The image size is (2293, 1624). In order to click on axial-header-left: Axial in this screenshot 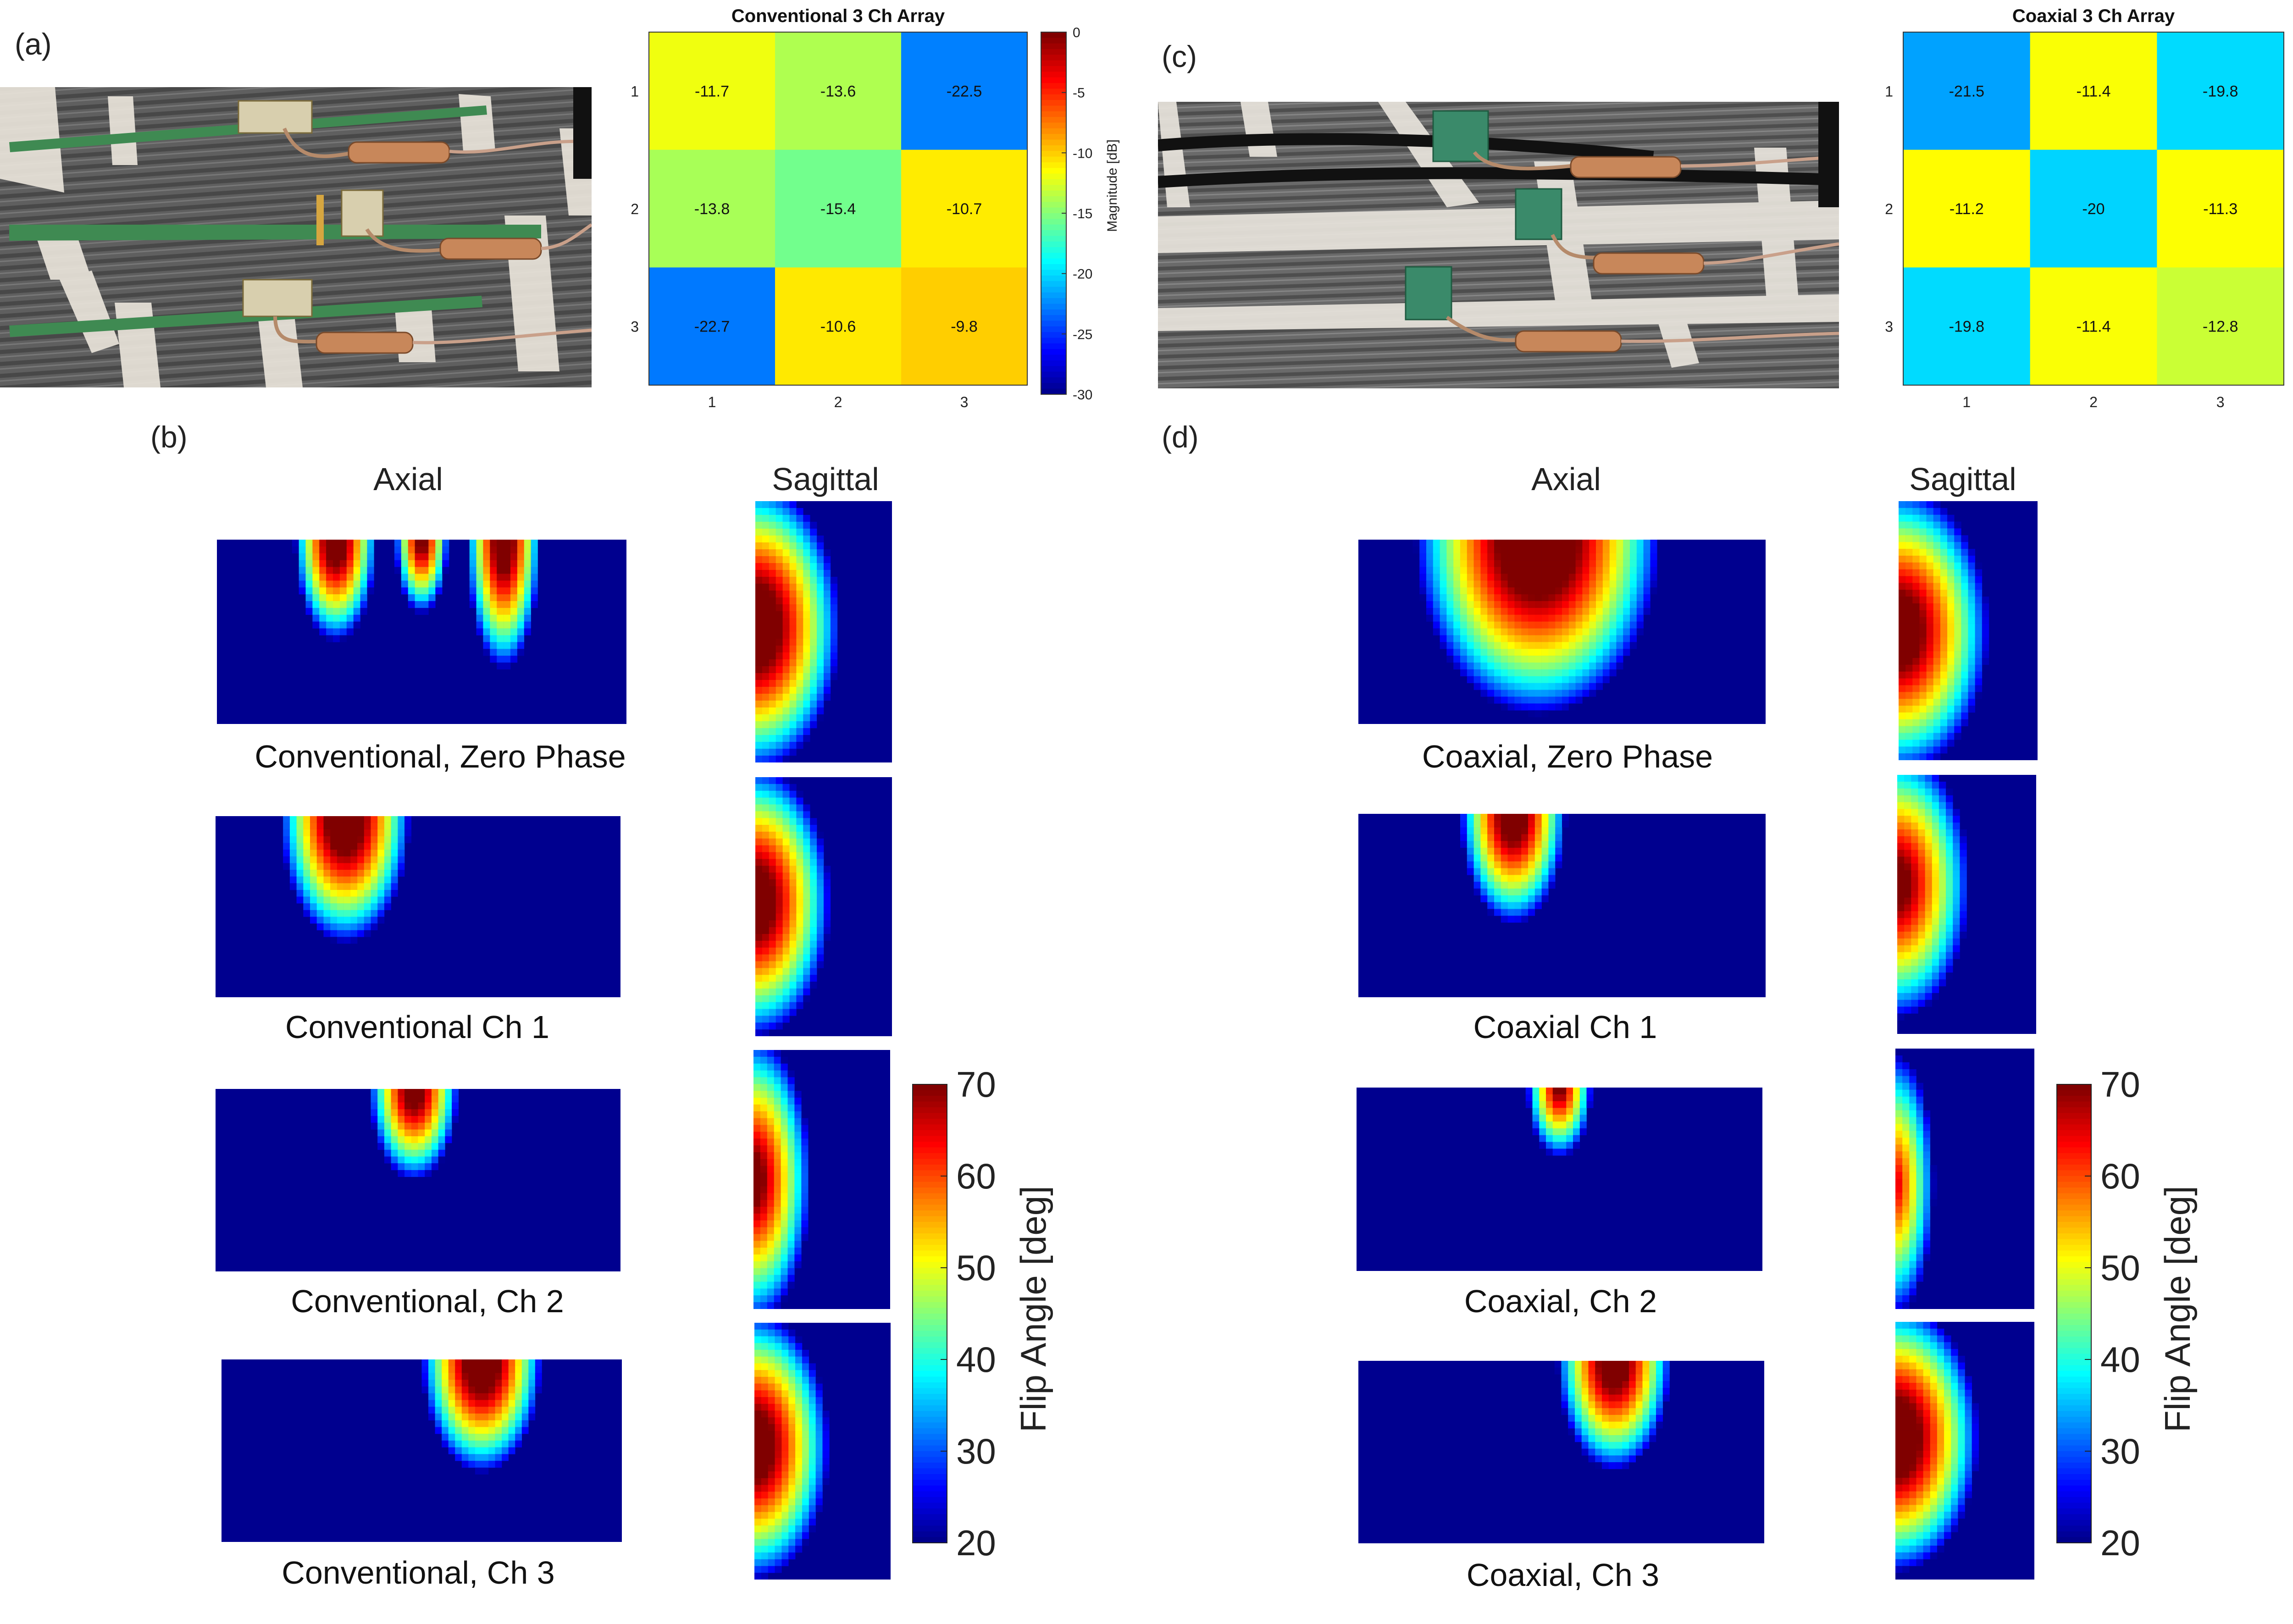, I will do `click(408, 479)`.